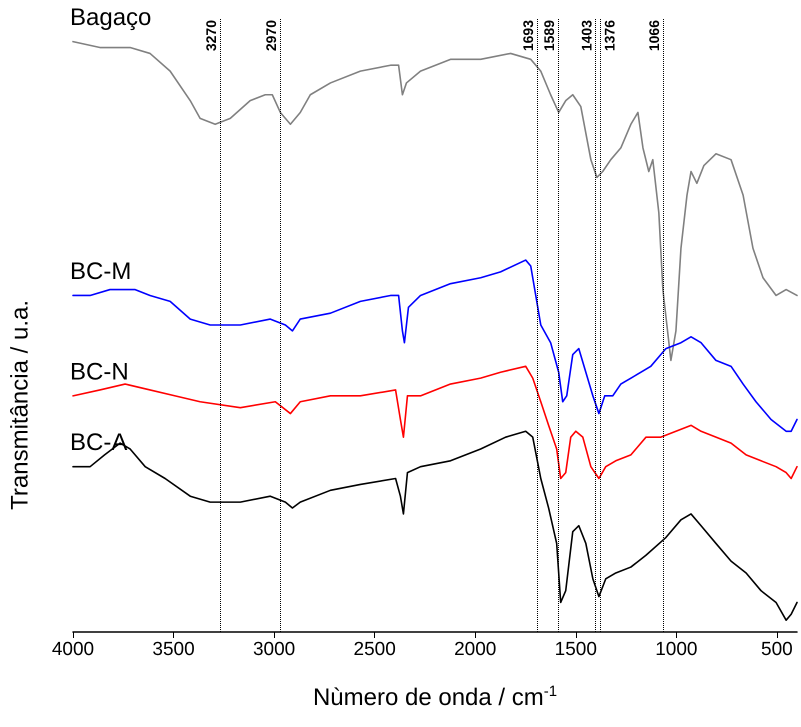 The height and width of the screenshot is (727, 801). Describe the element at coordinates (173, 649) in the screenshot. I see `x-tick-label: 3500` at that location.